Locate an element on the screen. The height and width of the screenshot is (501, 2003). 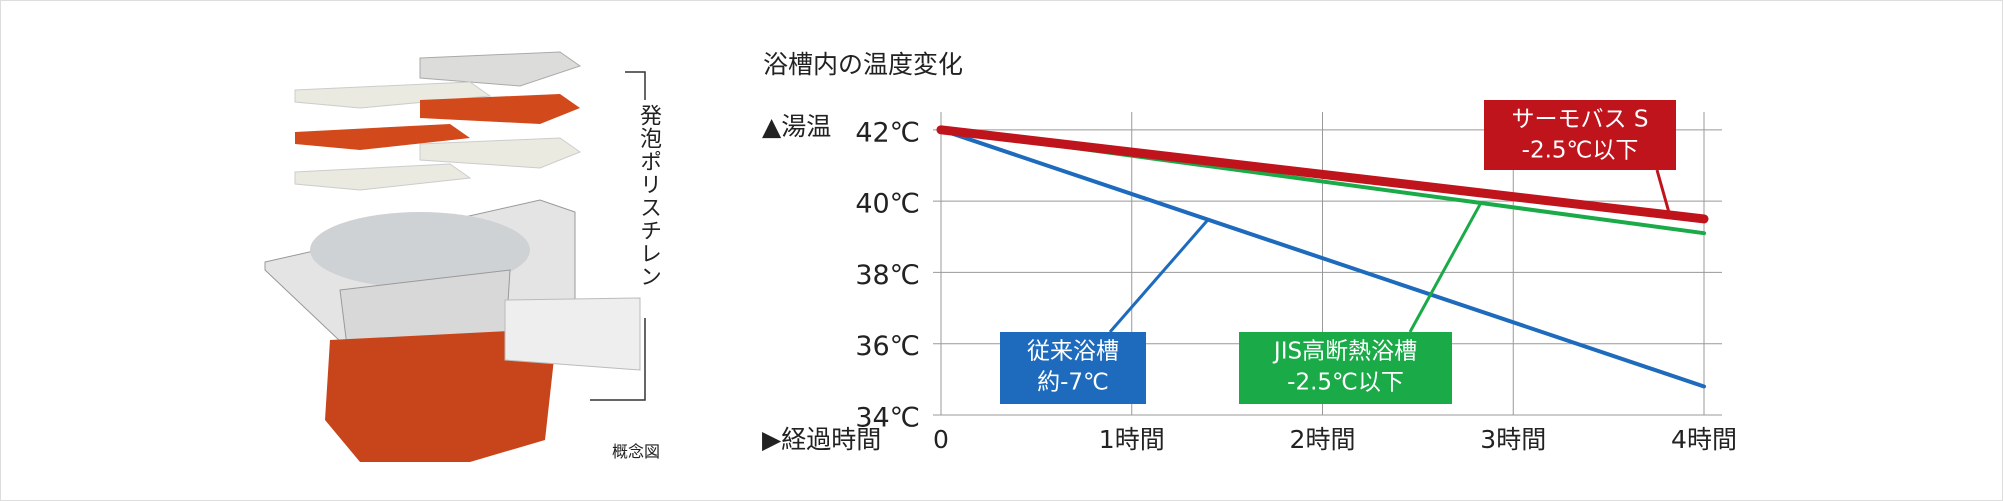
y-tick-label: 42℃ is located at coordinates (887, 132).